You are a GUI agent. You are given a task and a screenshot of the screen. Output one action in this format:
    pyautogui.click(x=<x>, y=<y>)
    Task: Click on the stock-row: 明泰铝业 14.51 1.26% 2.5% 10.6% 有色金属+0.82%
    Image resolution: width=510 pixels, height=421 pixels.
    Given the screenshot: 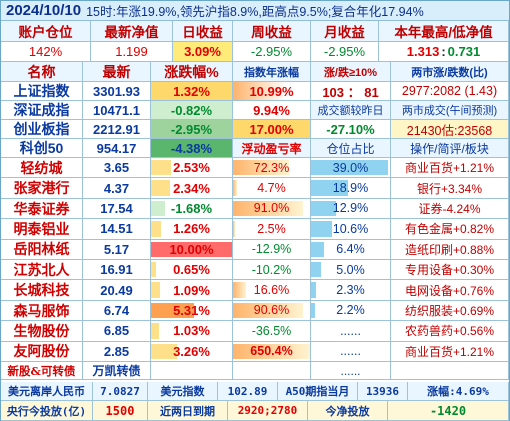 What is the action you would take?
    pyautogui.click(x=255, y=229)
    